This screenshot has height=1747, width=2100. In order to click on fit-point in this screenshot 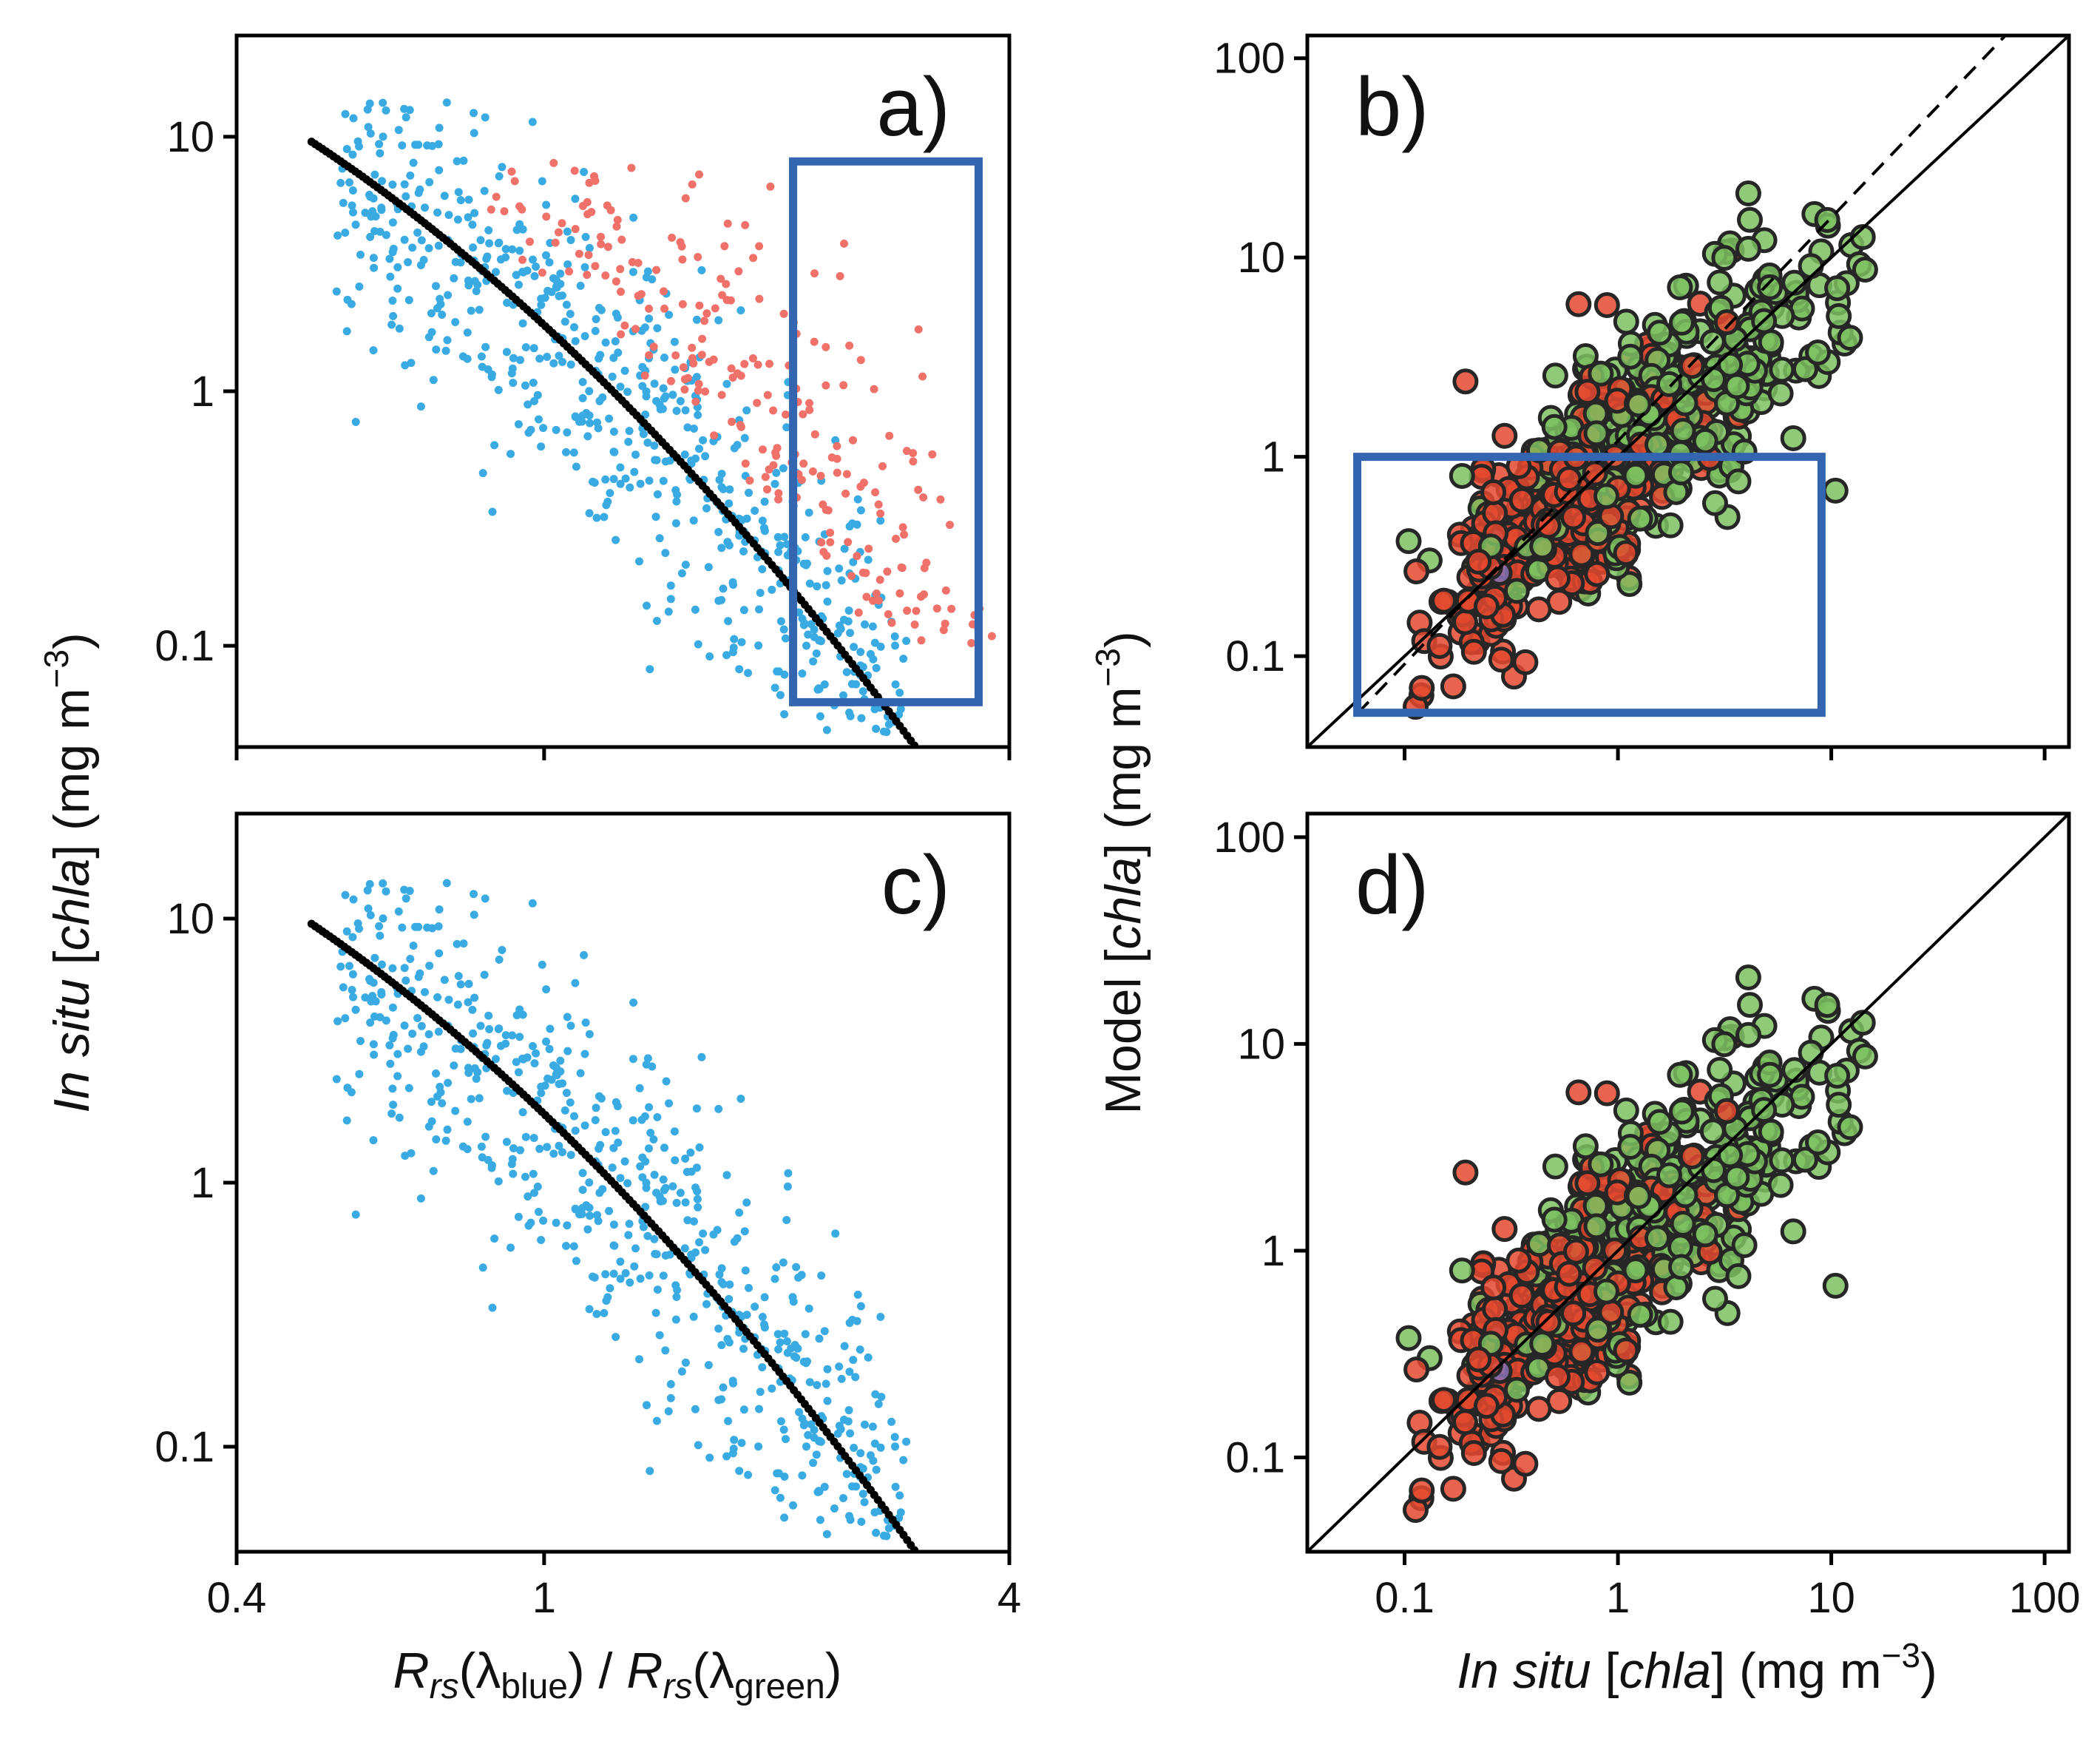, I will do `click(955, 1608)`.